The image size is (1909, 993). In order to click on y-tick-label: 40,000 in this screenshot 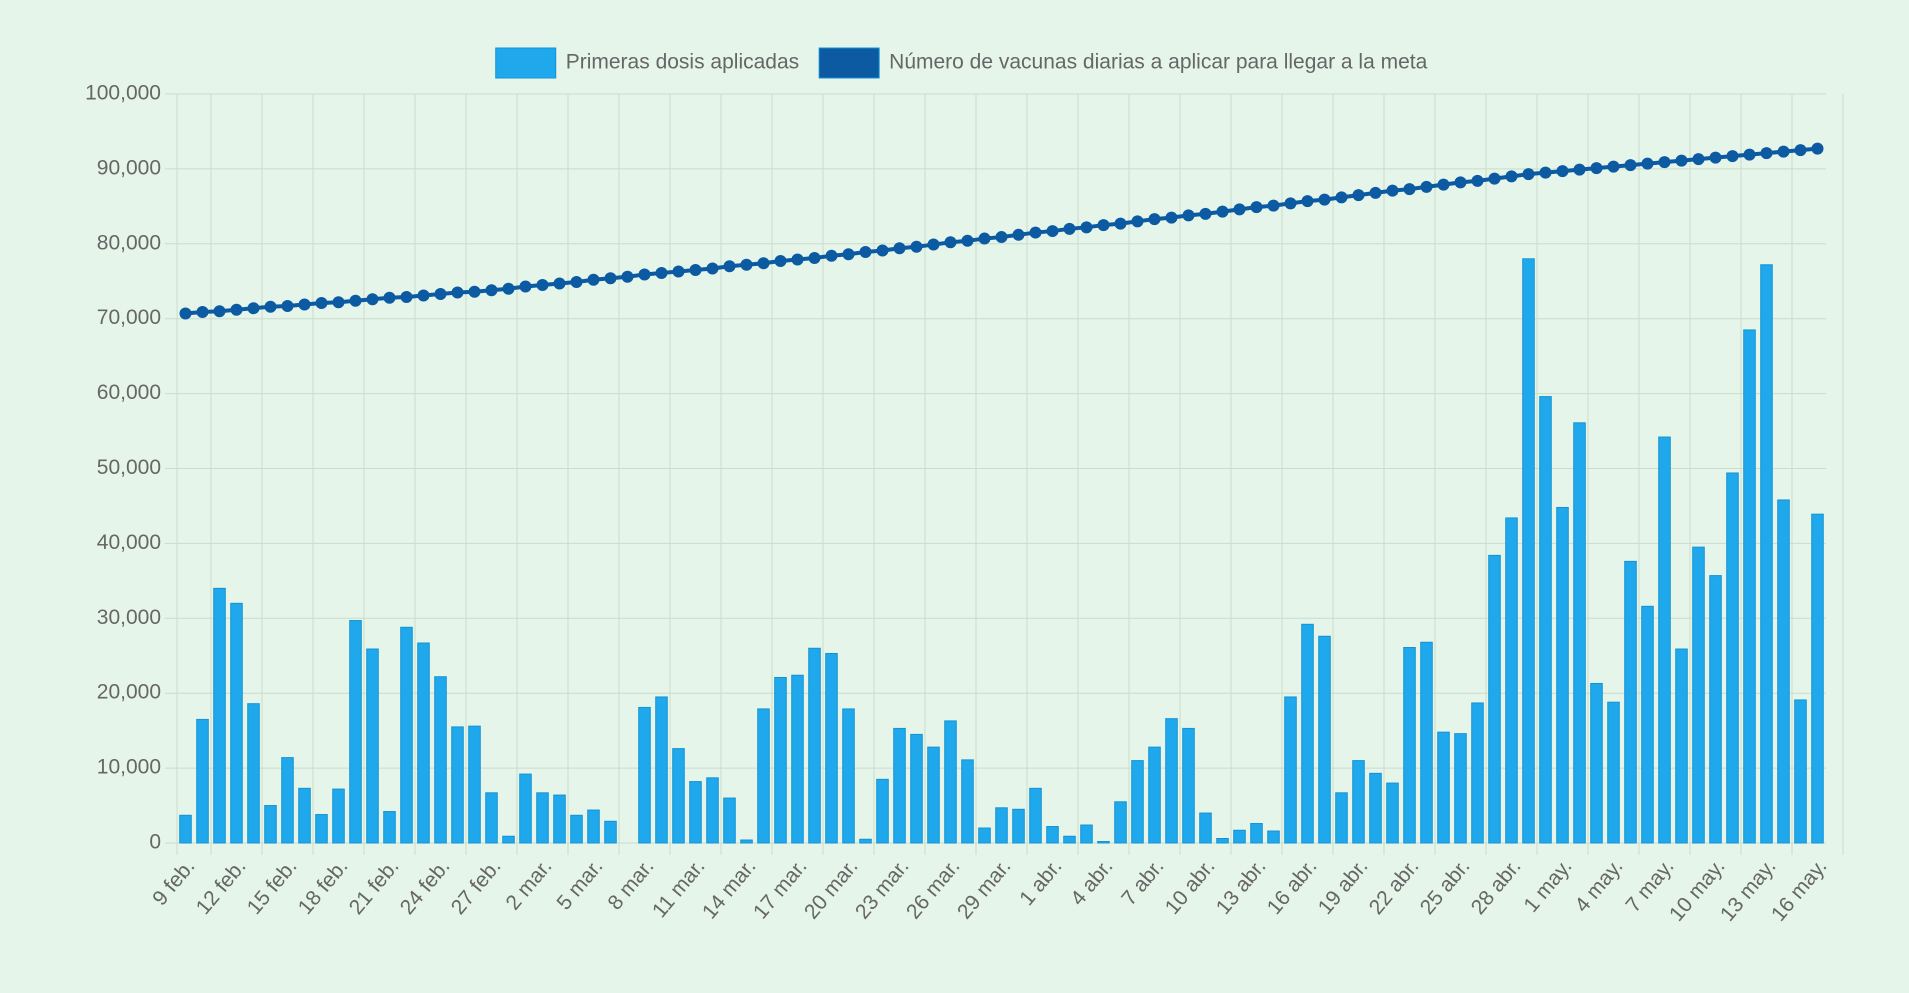, I will do `click(129, 542)`.